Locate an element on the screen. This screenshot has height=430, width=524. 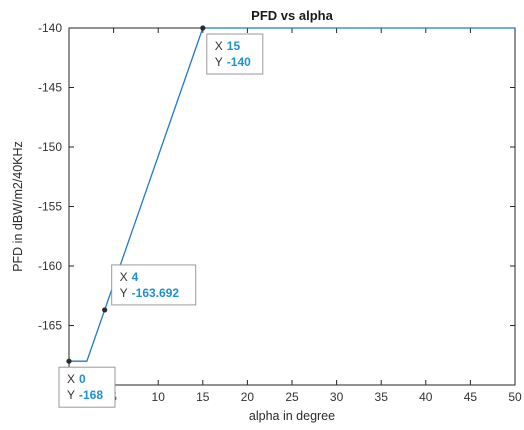
datatip: X 0Y -168 is located at coordinates (87, 387).